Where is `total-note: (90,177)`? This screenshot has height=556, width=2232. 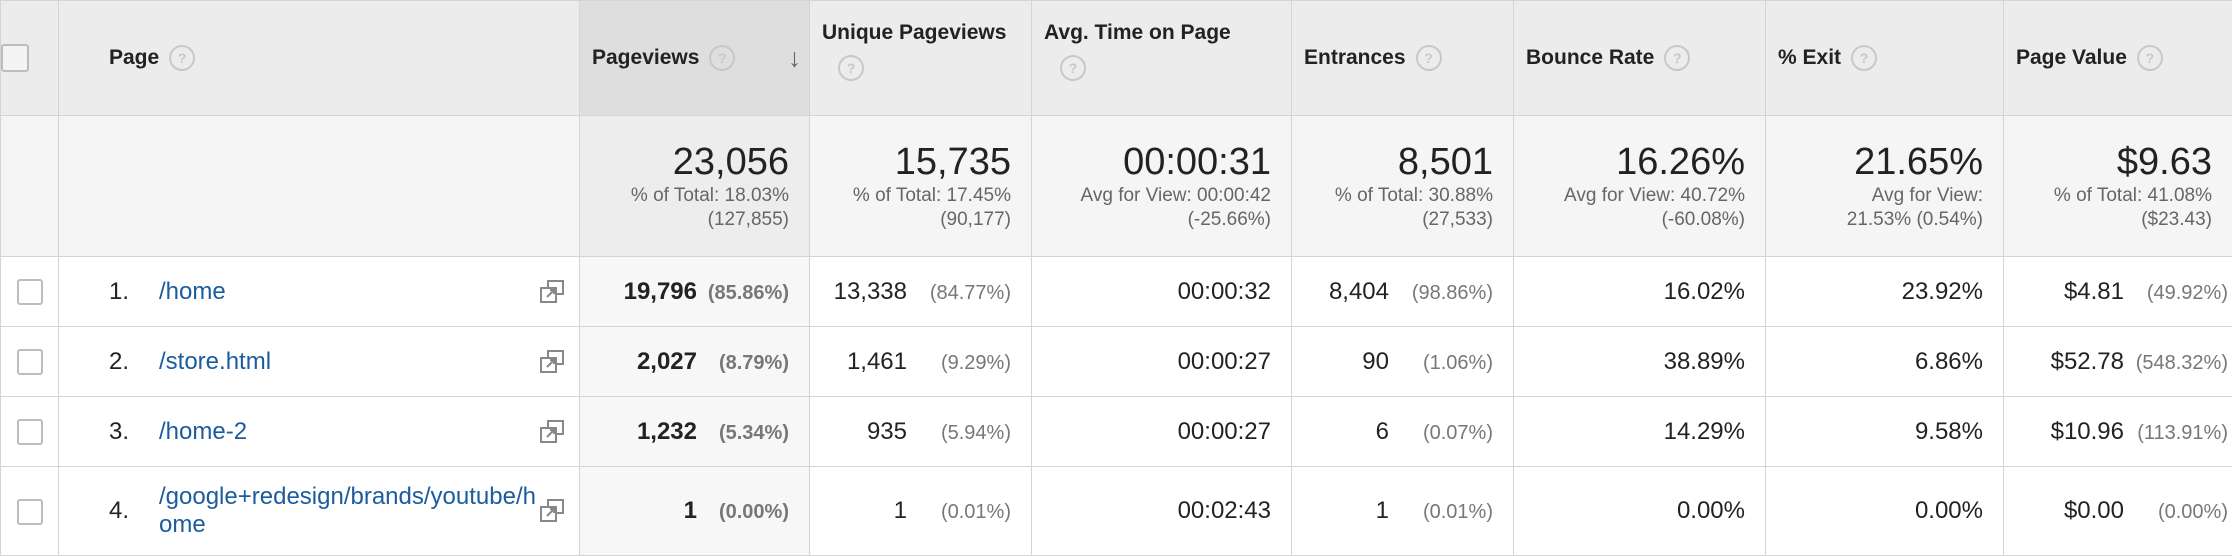 total-note: (90,177) is located at coordinates (914, 220).